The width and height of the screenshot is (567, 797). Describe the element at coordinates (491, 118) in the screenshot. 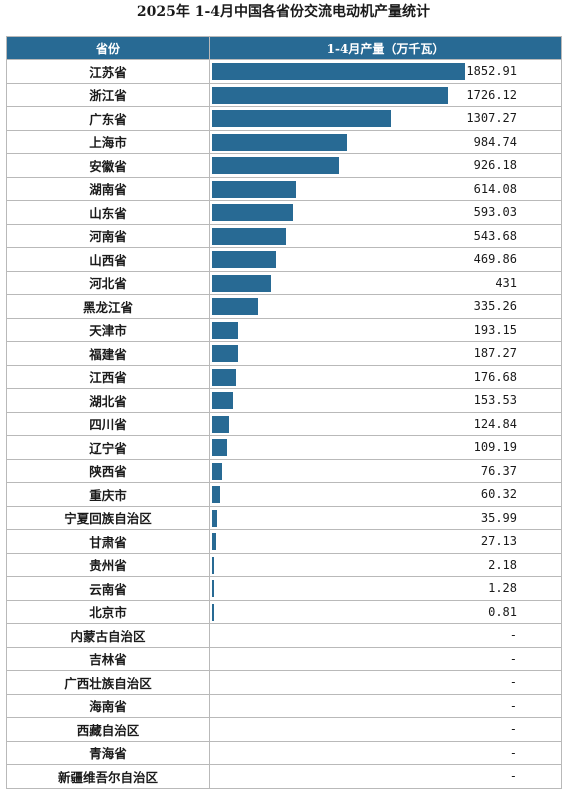

I see `value-label: 1307.27` at that location.